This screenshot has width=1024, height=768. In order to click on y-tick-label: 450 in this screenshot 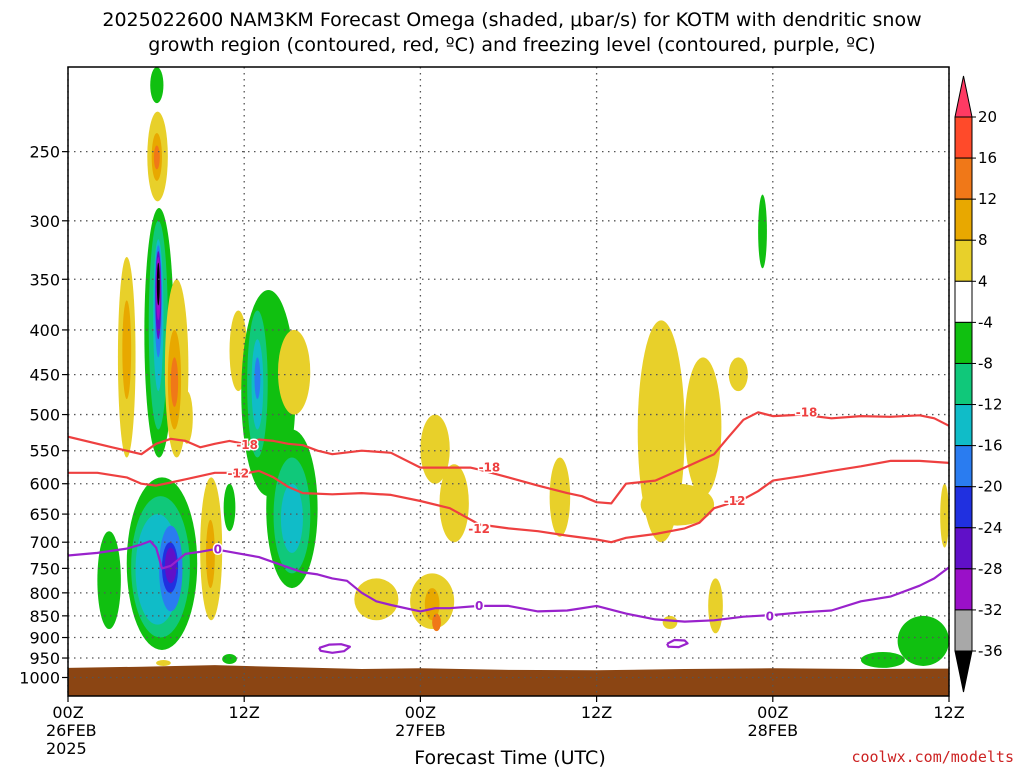, I will do `click(44, 375)`.